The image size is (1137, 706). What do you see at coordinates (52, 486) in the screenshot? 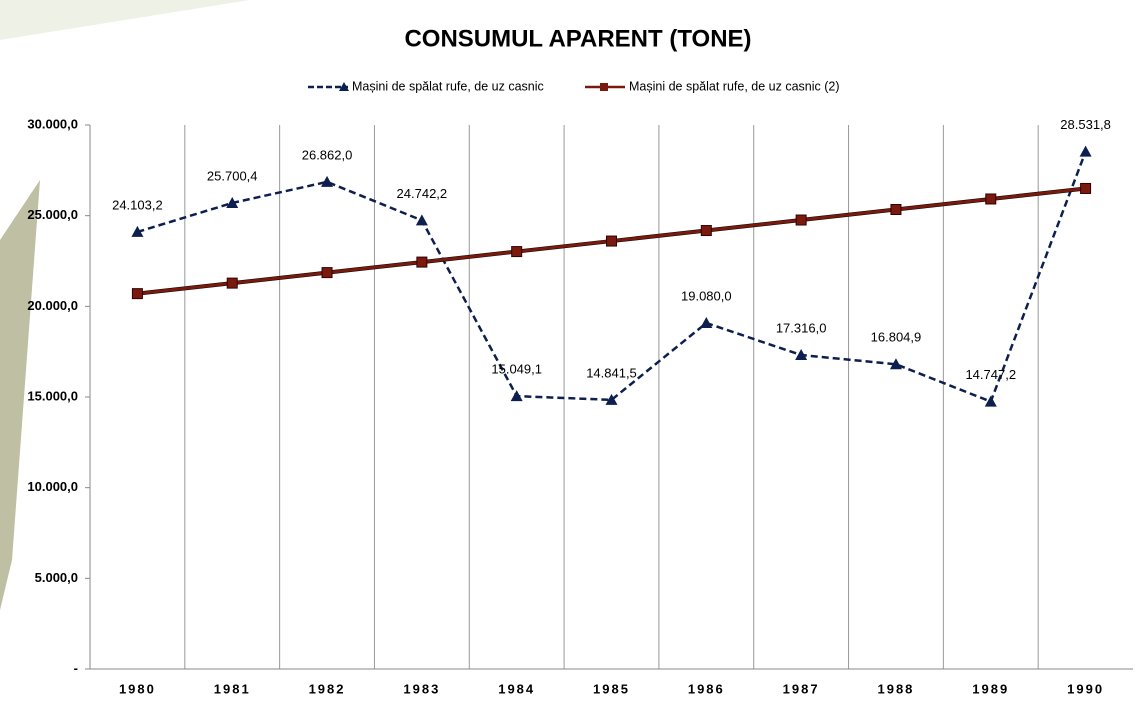
I see `y-tick-label: 10.000,0` at bounding box center [52, 486].